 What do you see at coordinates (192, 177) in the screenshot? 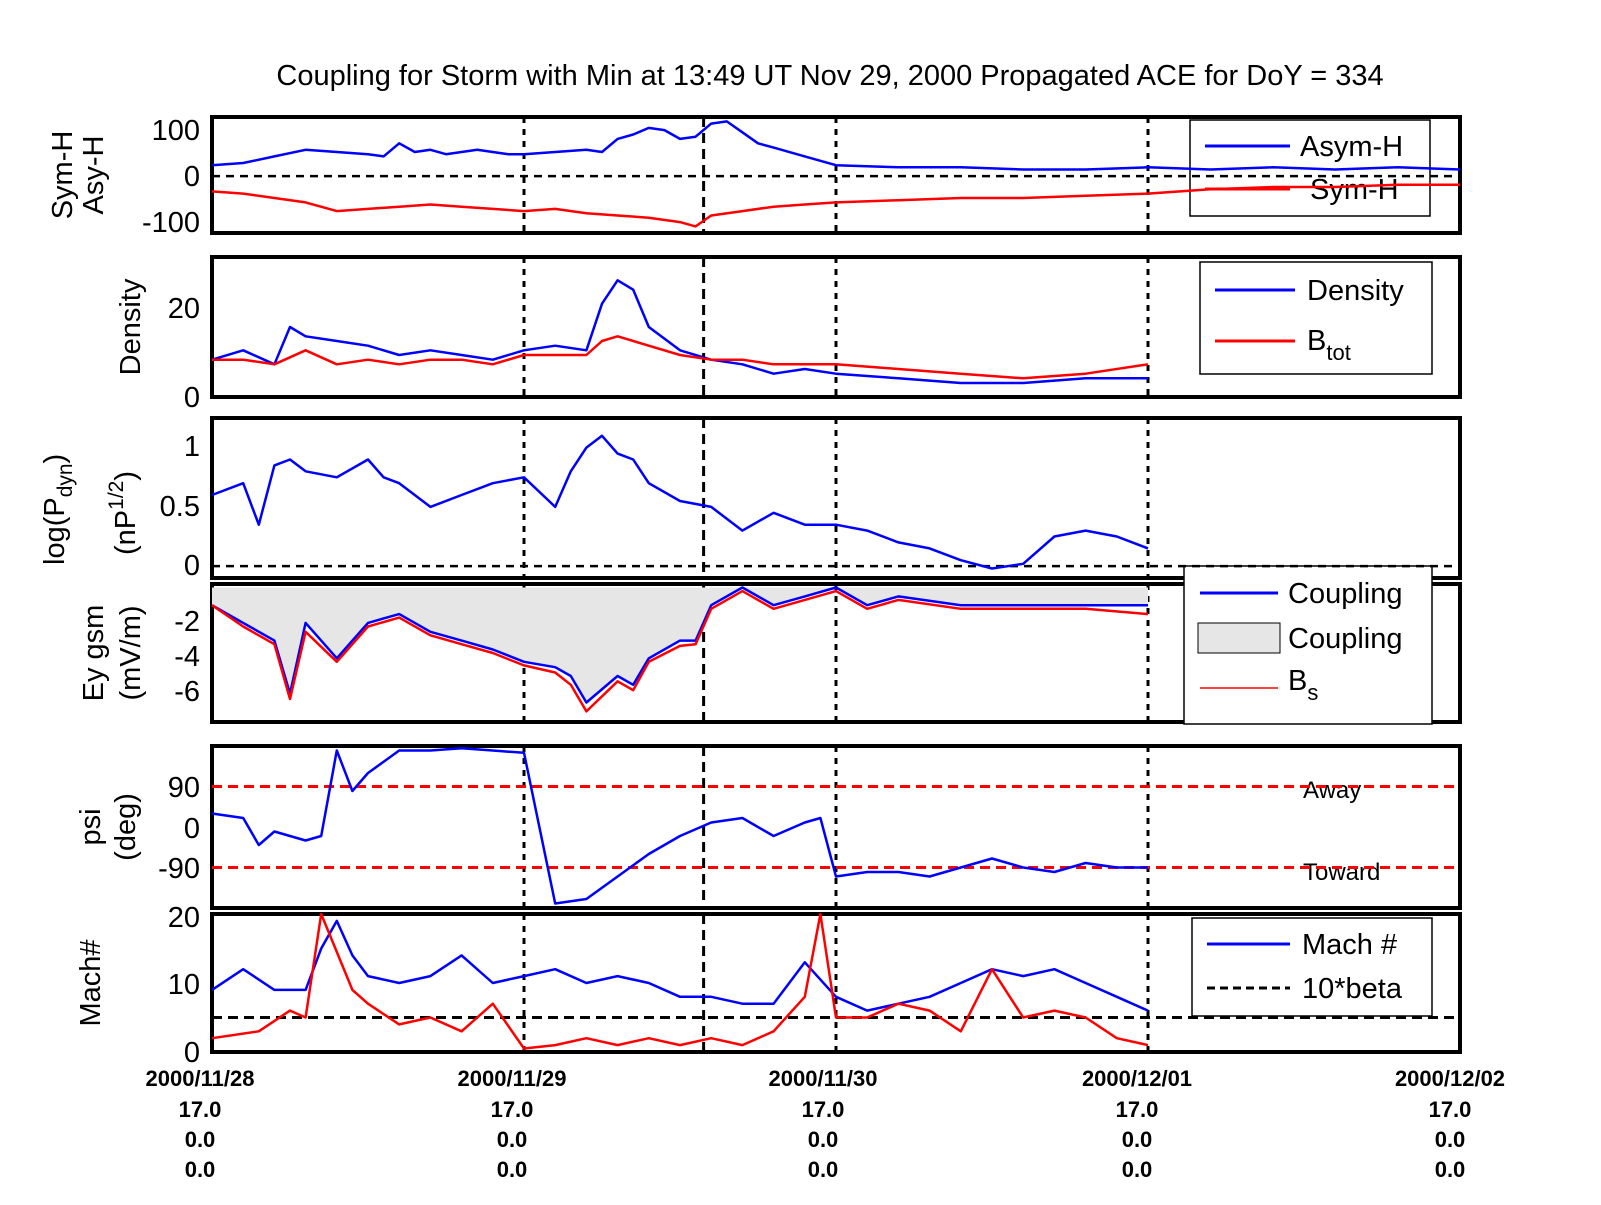
I see `ytick-symh-0: 0` at bounding box center [192, 177].